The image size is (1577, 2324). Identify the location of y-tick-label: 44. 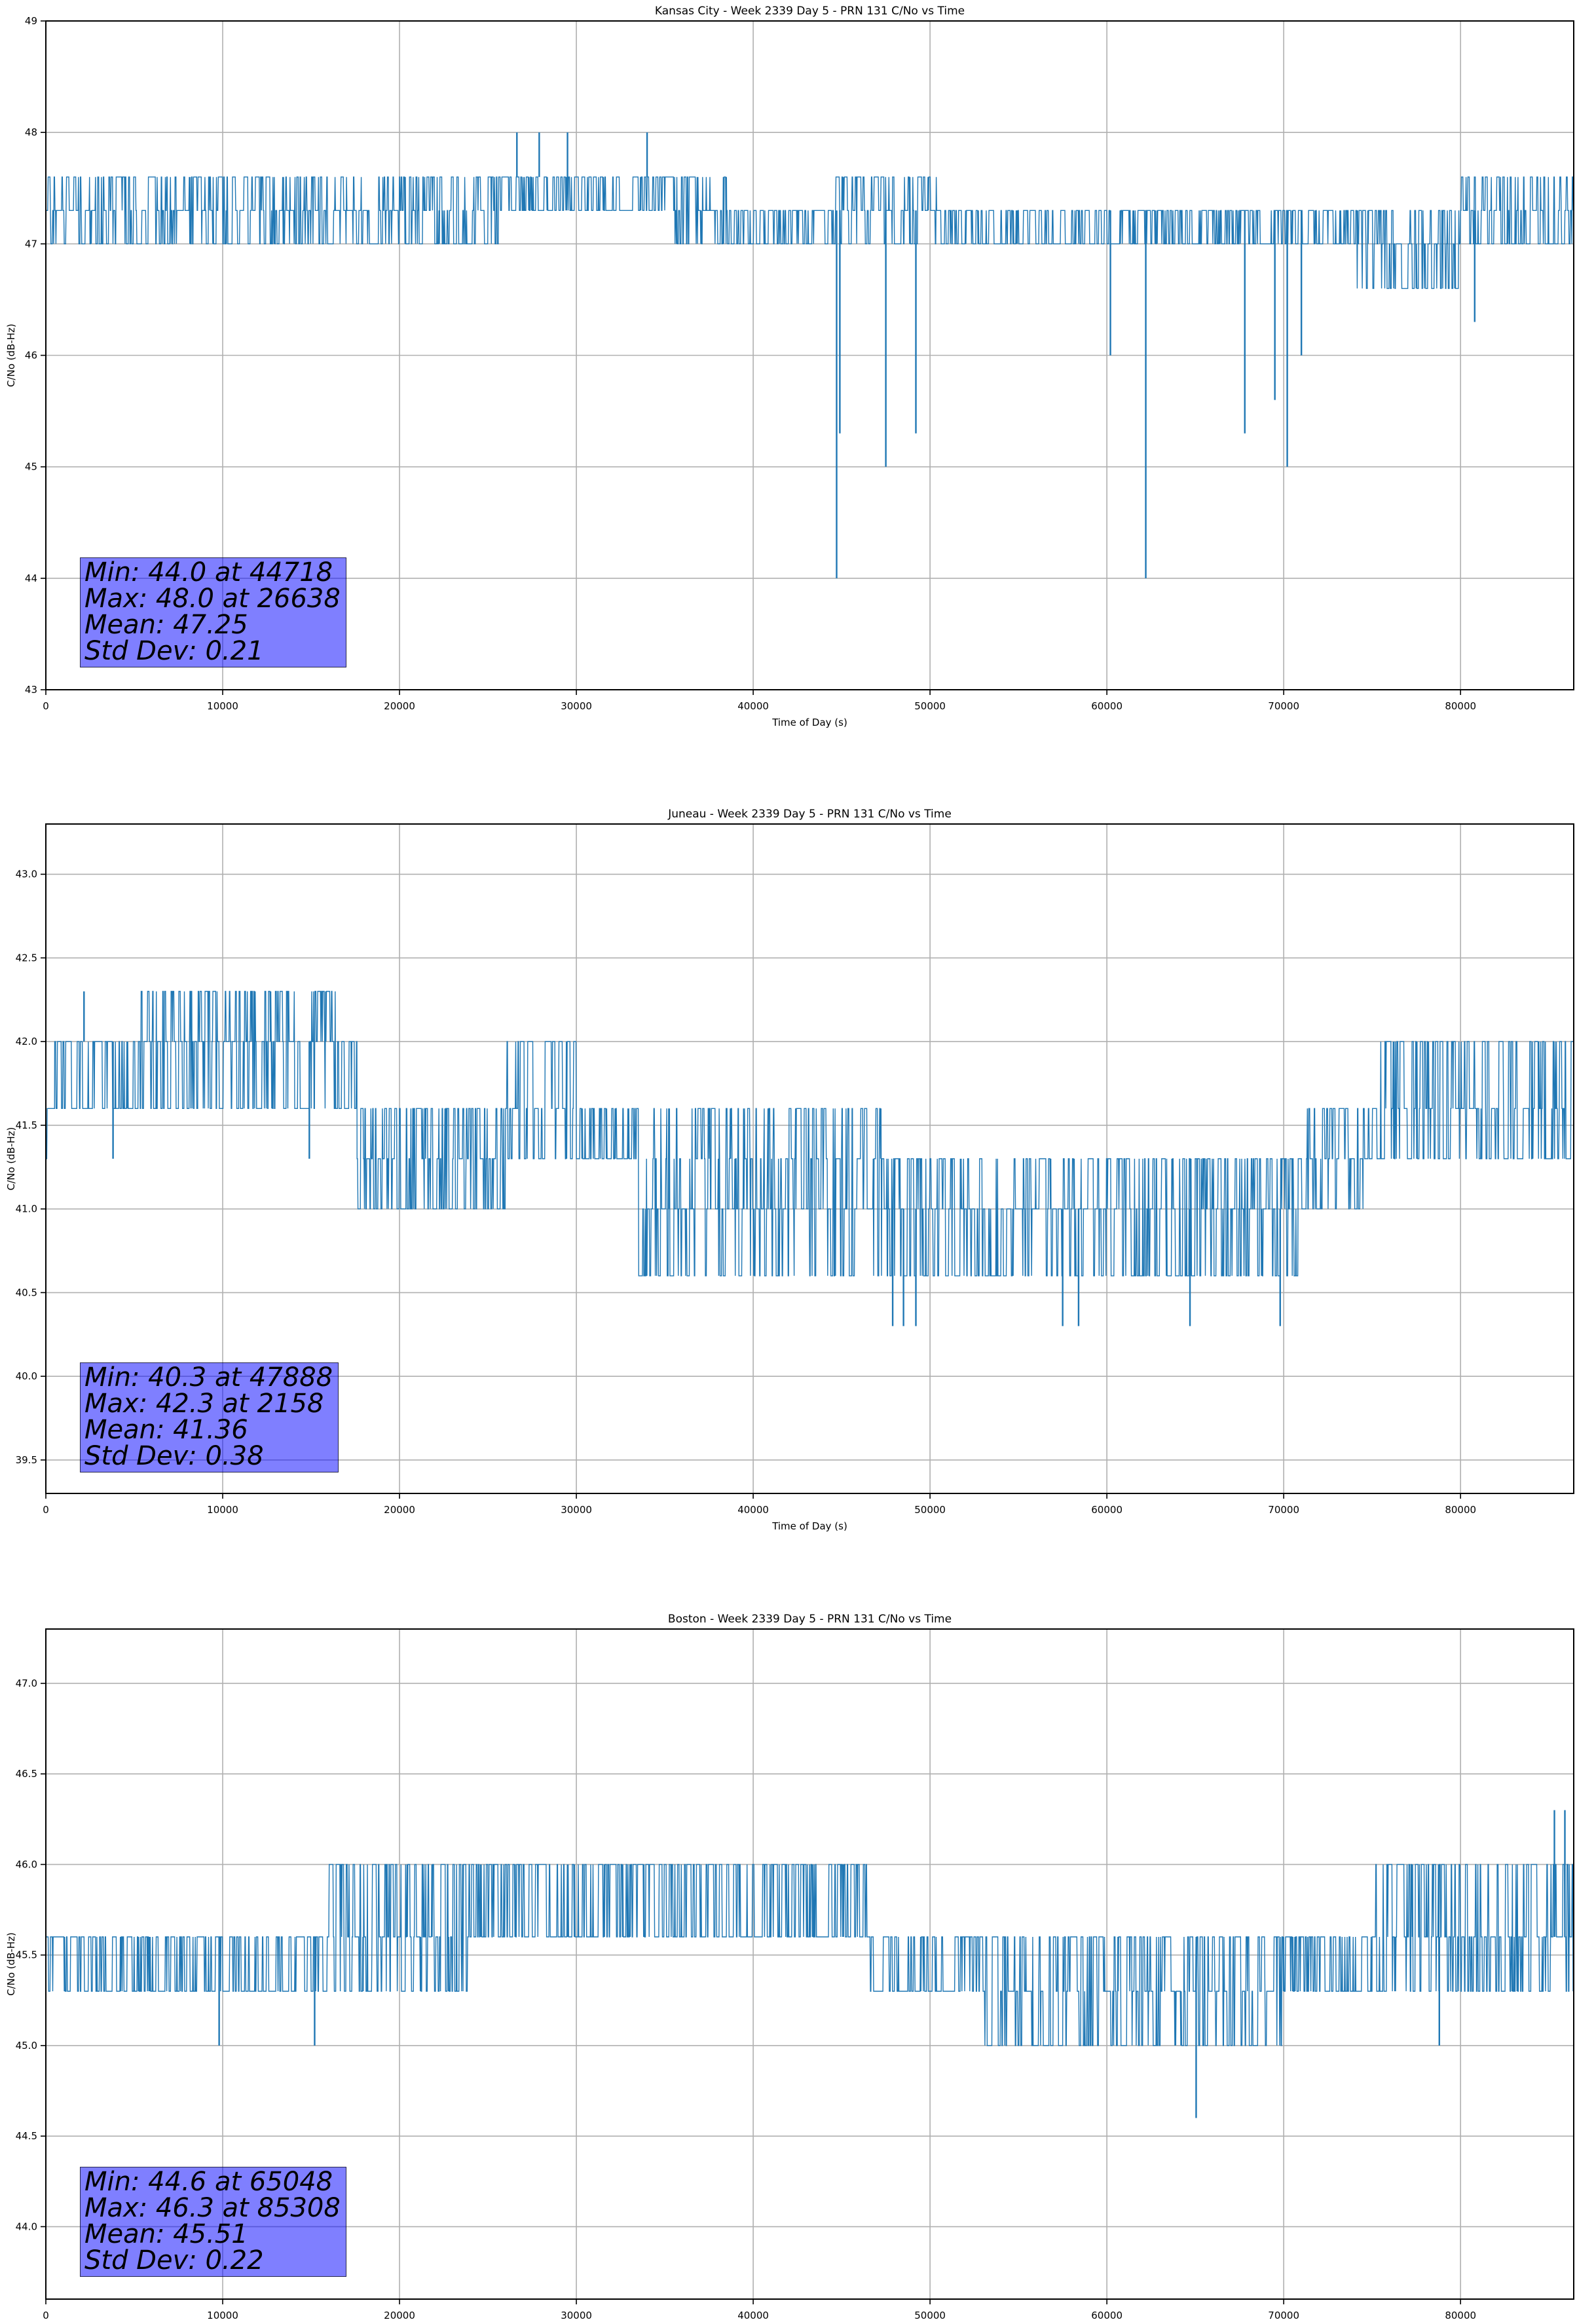
(31, 578).